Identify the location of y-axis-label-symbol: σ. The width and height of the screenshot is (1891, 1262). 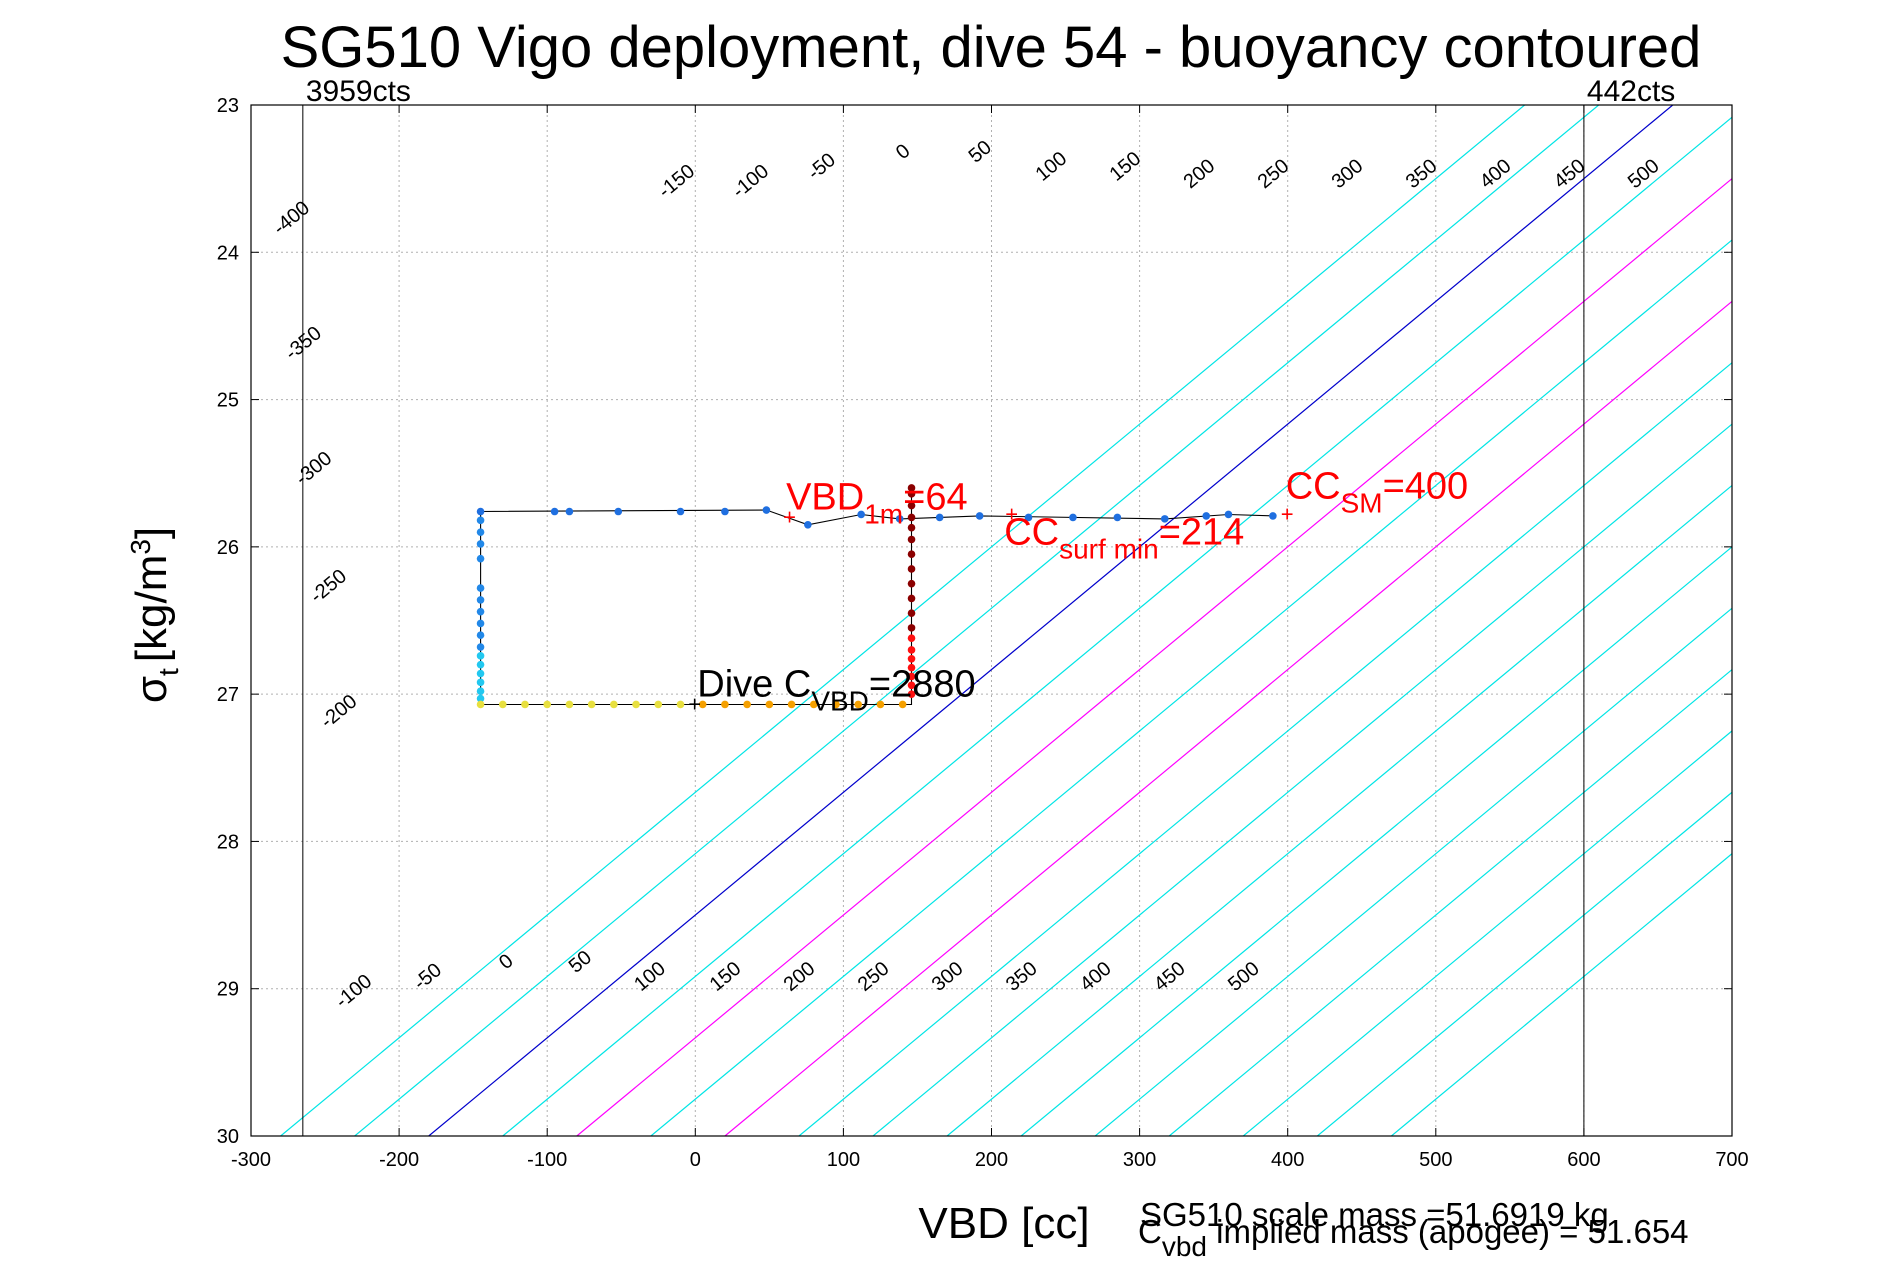
(151, 689).